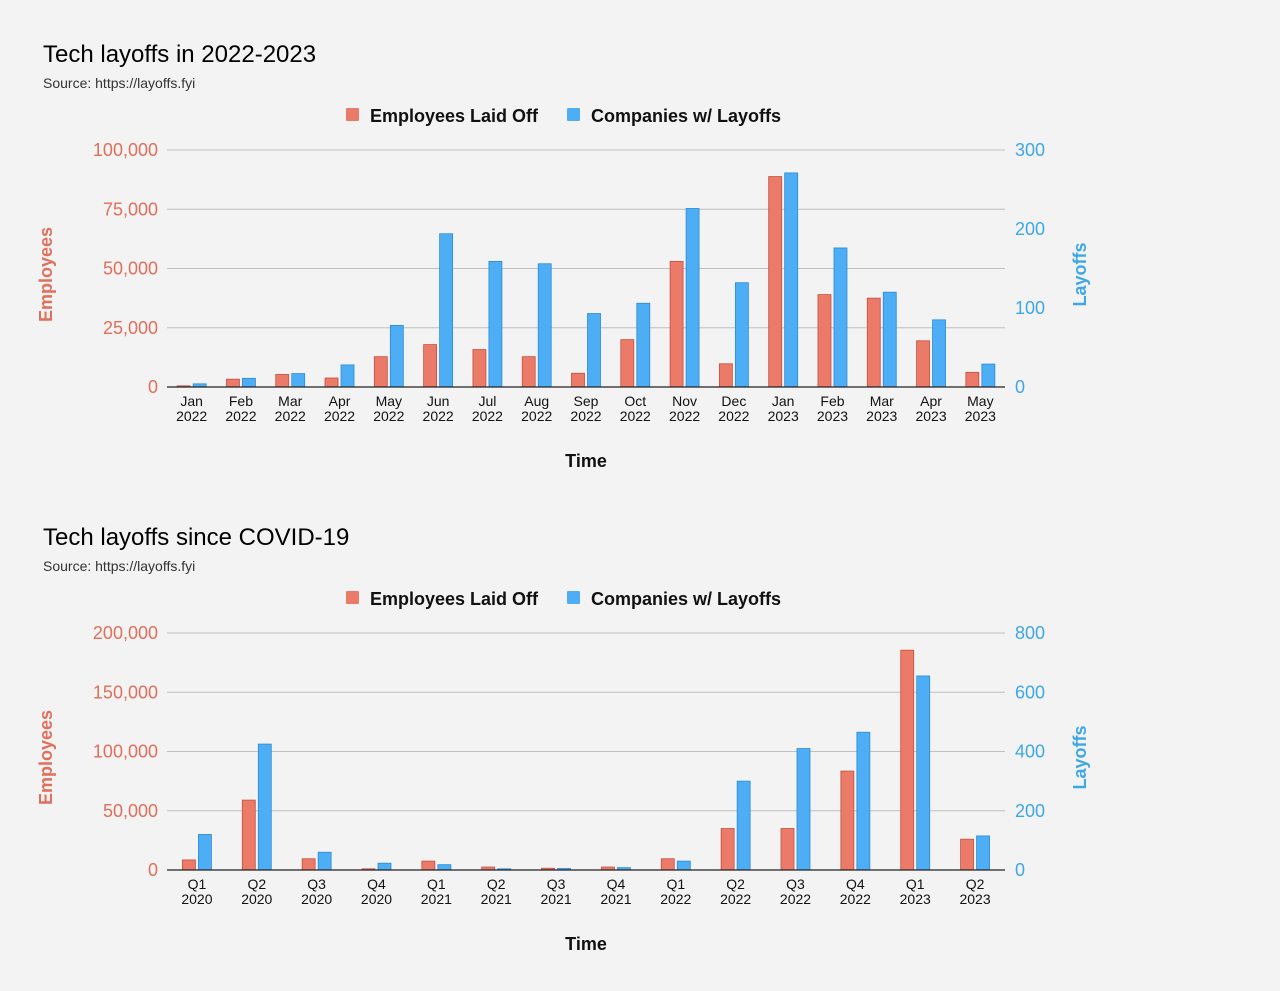 The height and width of the screenshot is (991, 1280). Describe the element at coordinates (563, 116) in the screenshot. I see `legend: Employees Laid Off Companies w/ Layoffs` at that location.